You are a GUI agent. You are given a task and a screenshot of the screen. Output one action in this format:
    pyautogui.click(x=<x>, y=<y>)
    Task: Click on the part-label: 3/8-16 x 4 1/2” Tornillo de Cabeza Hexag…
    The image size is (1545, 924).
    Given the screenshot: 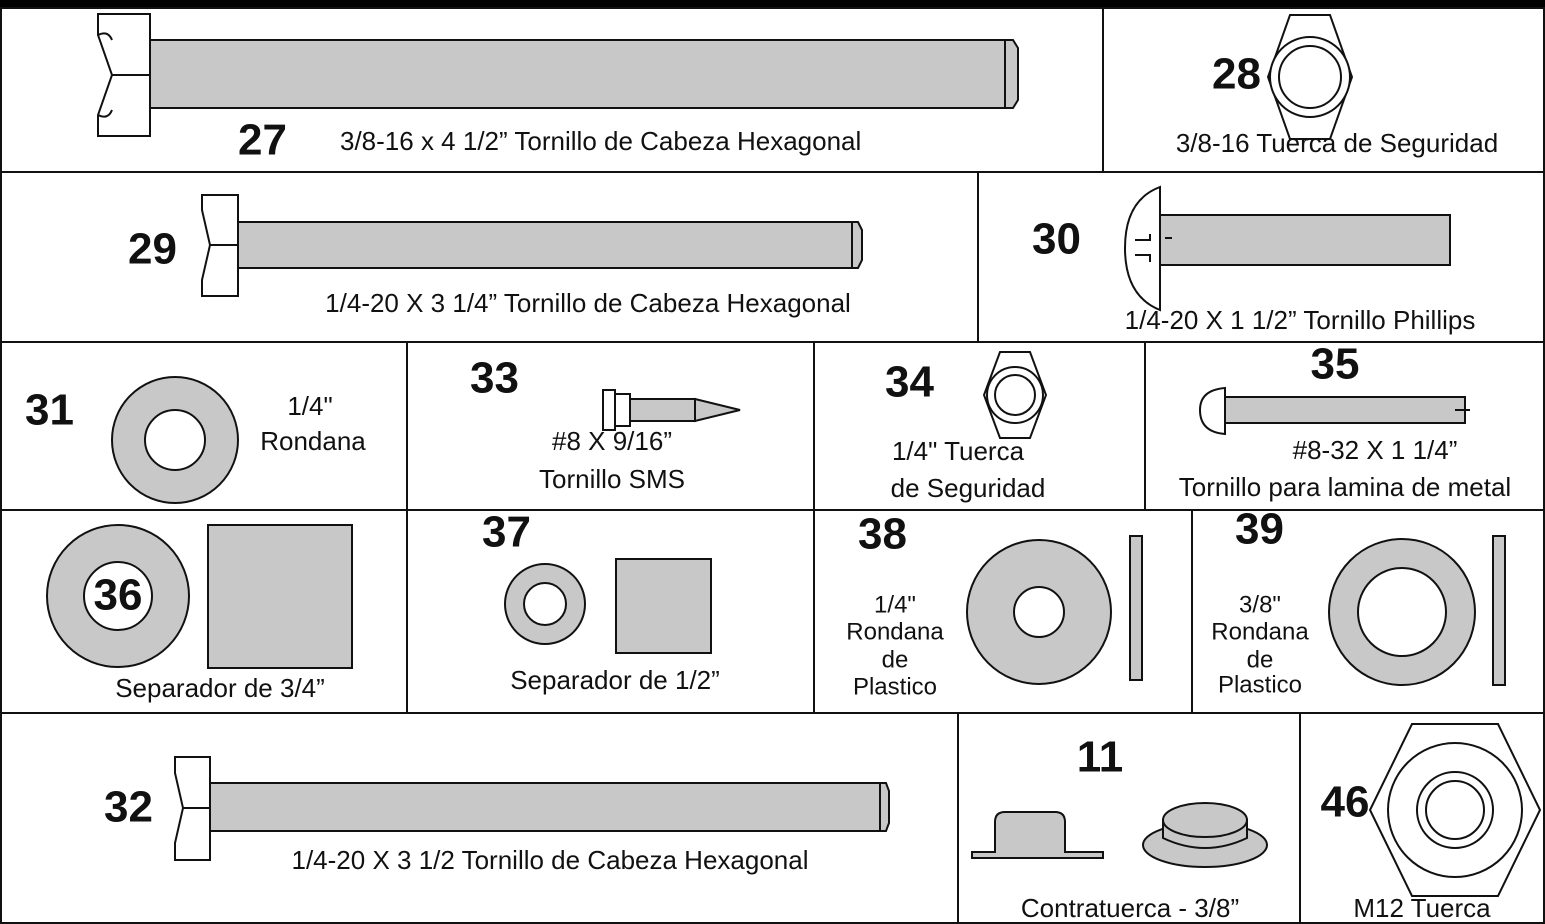 What is the action you would take?
    pyautogui.click(x=600, y=141)
    